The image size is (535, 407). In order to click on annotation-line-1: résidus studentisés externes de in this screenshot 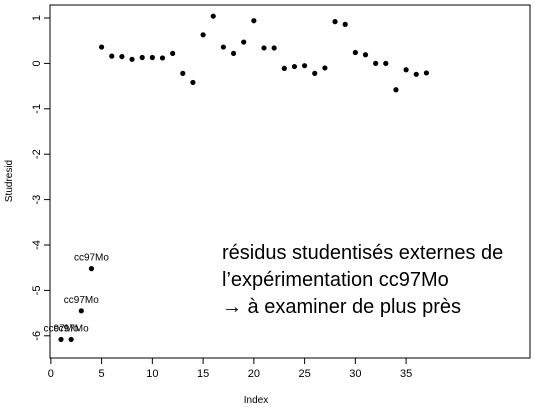, I will do `click(363, 253)`.